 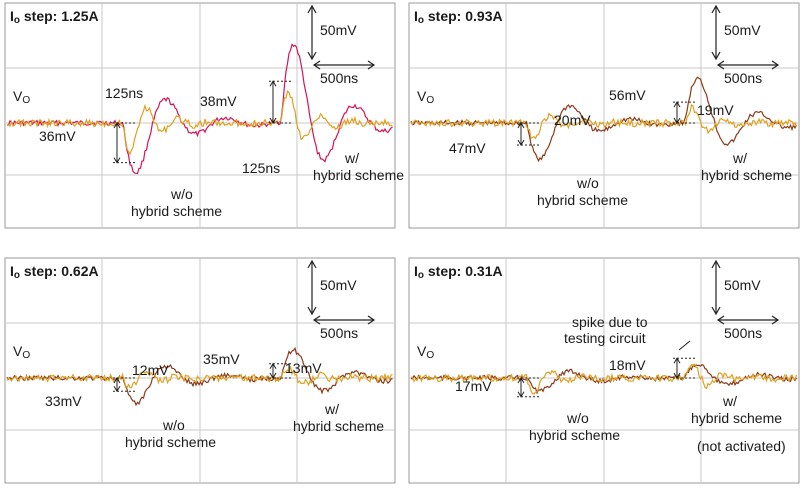 What do you see at coordinates (572, 120) in the screenshot?
I see `annotation-undershoot-w: 20mV` at bounding box center [572, 120].